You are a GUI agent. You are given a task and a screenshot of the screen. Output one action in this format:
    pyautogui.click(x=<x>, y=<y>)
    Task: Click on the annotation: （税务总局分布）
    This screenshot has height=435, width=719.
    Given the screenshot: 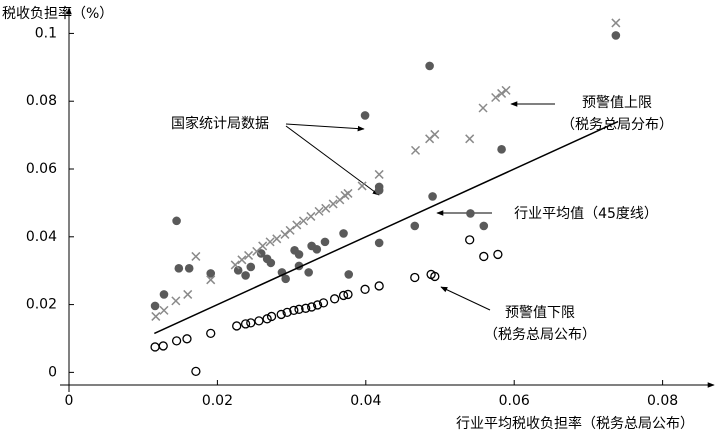 What is the action you would take?
    pyautogui.click(x=617, y=125)
    